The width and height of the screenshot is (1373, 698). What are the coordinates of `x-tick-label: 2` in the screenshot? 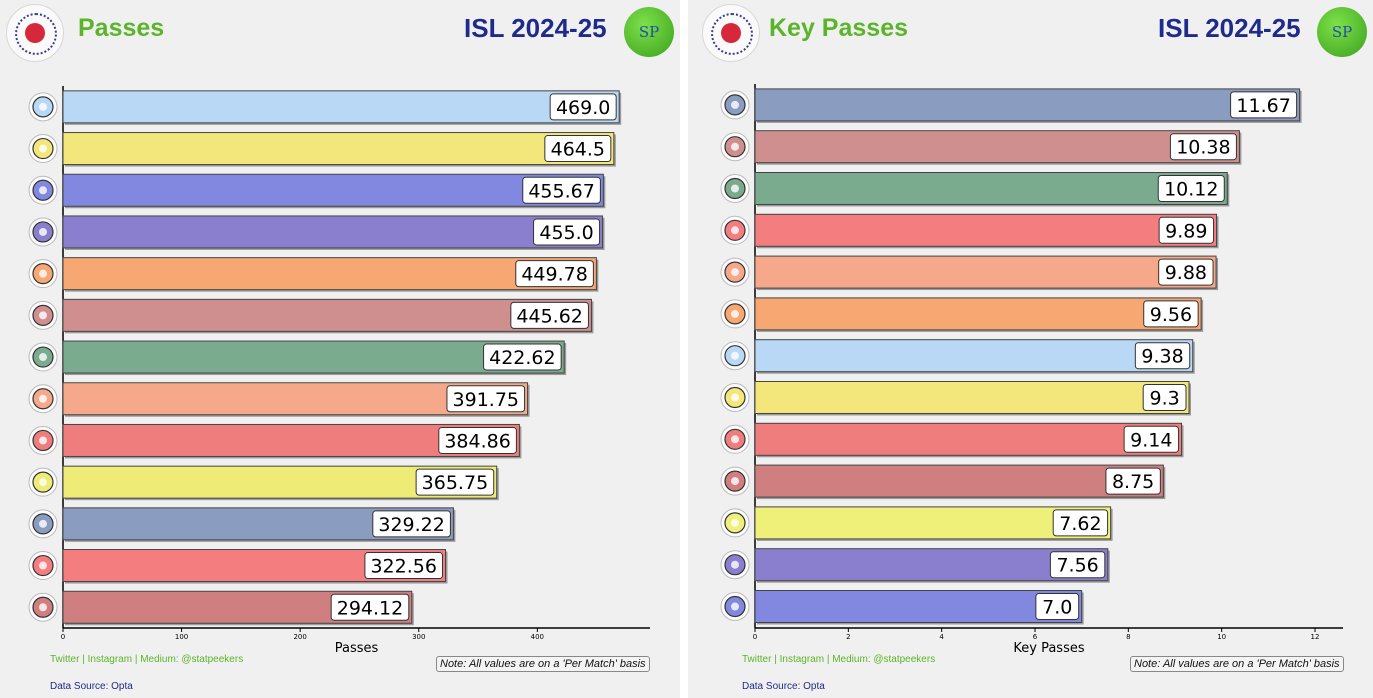 It's located at (848, 637).